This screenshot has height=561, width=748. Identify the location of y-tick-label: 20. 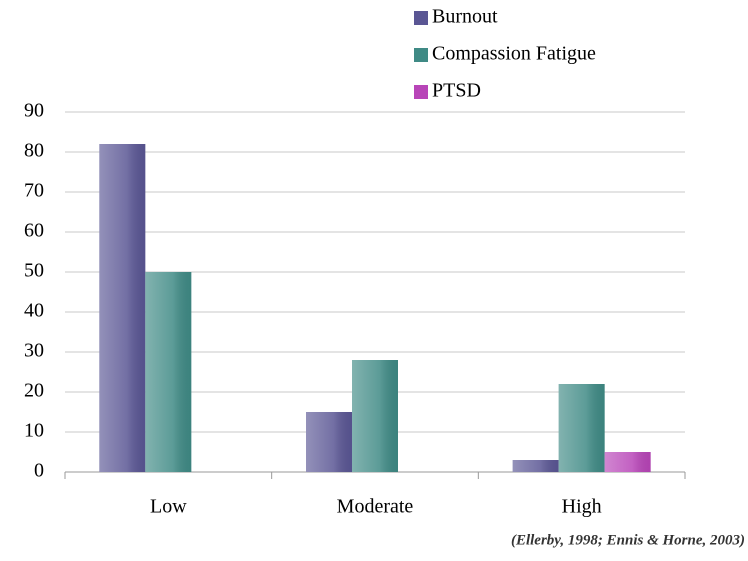
(34, 391).